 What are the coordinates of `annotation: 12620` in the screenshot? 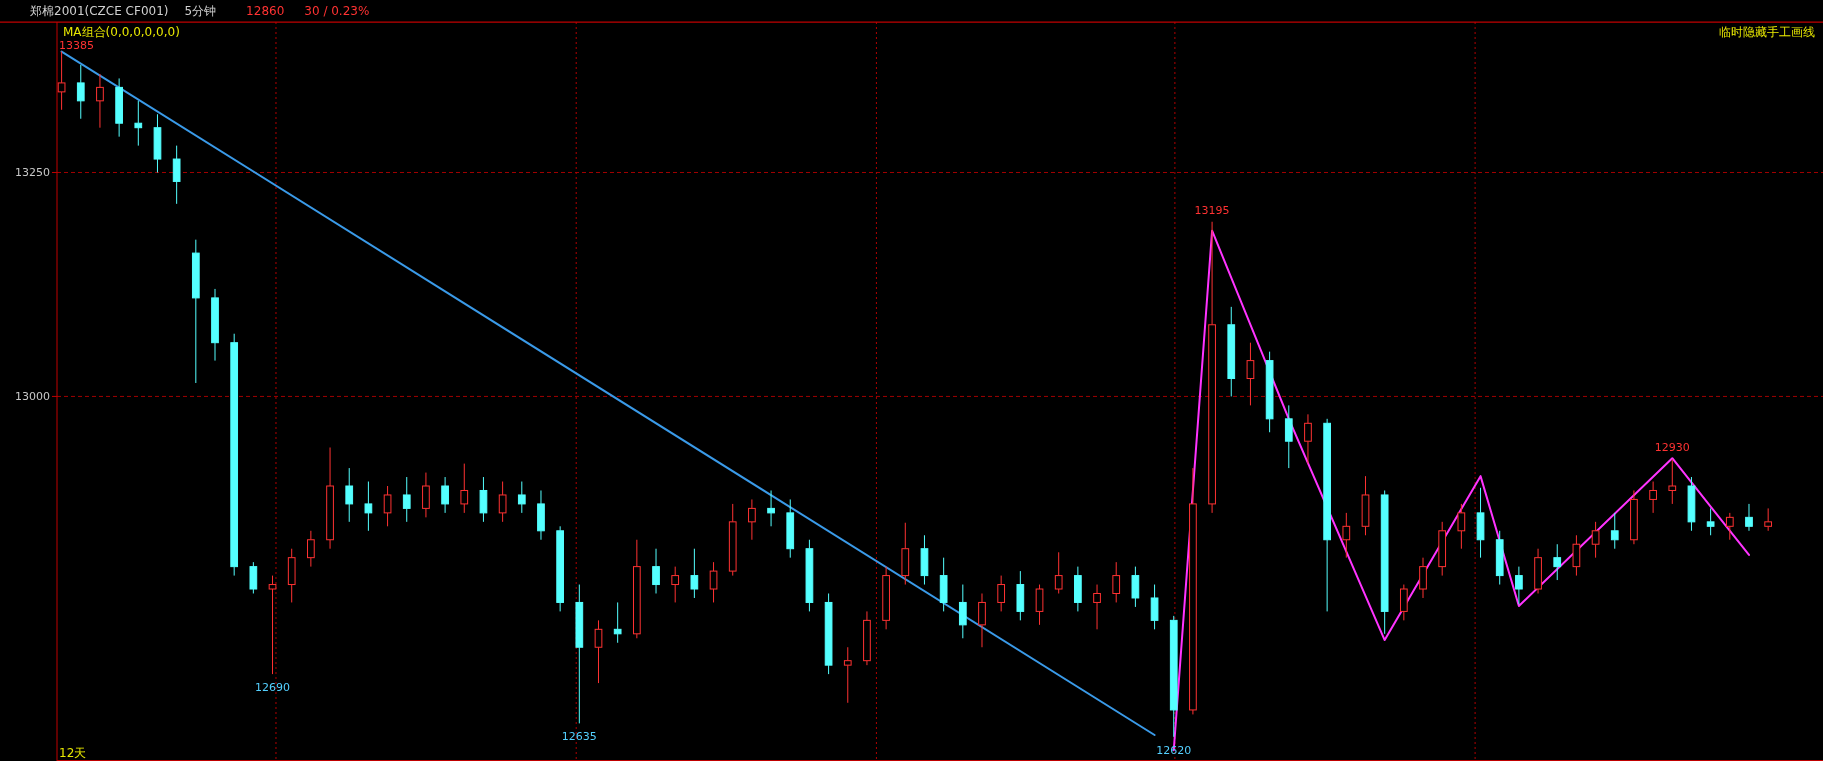 It's located at (1174, 750).